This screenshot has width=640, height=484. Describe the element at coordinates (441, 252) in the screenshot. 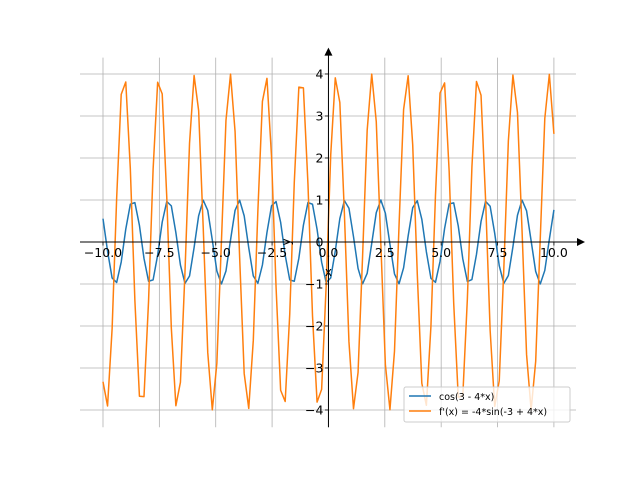

I see `x-tick-label: 5.0` at that location.